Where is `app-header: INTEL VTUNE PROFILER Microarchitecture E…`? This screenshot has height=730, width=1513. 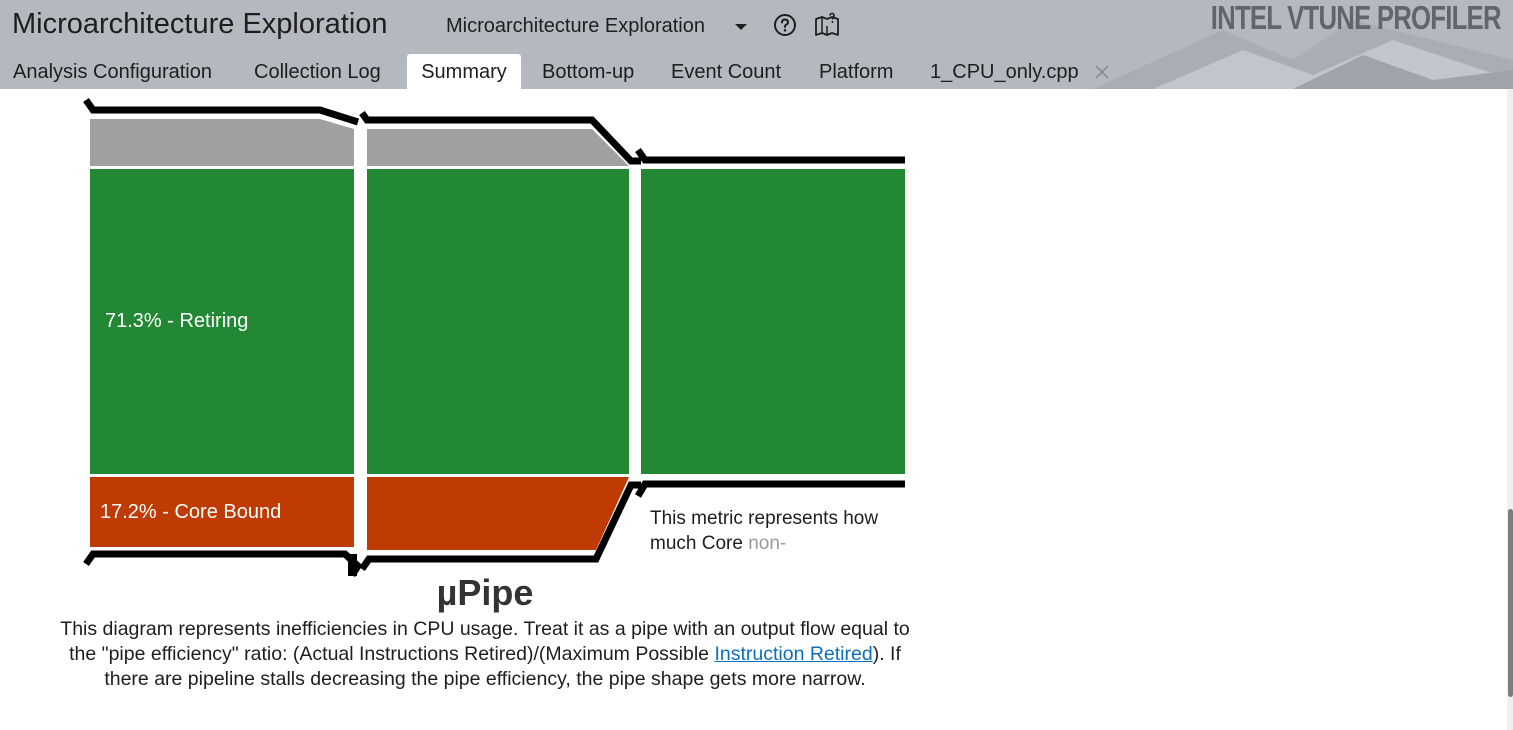
app-header: INTEL VTUNE PROFILER Microarchitecture E… is located at coordinates (756, 44).